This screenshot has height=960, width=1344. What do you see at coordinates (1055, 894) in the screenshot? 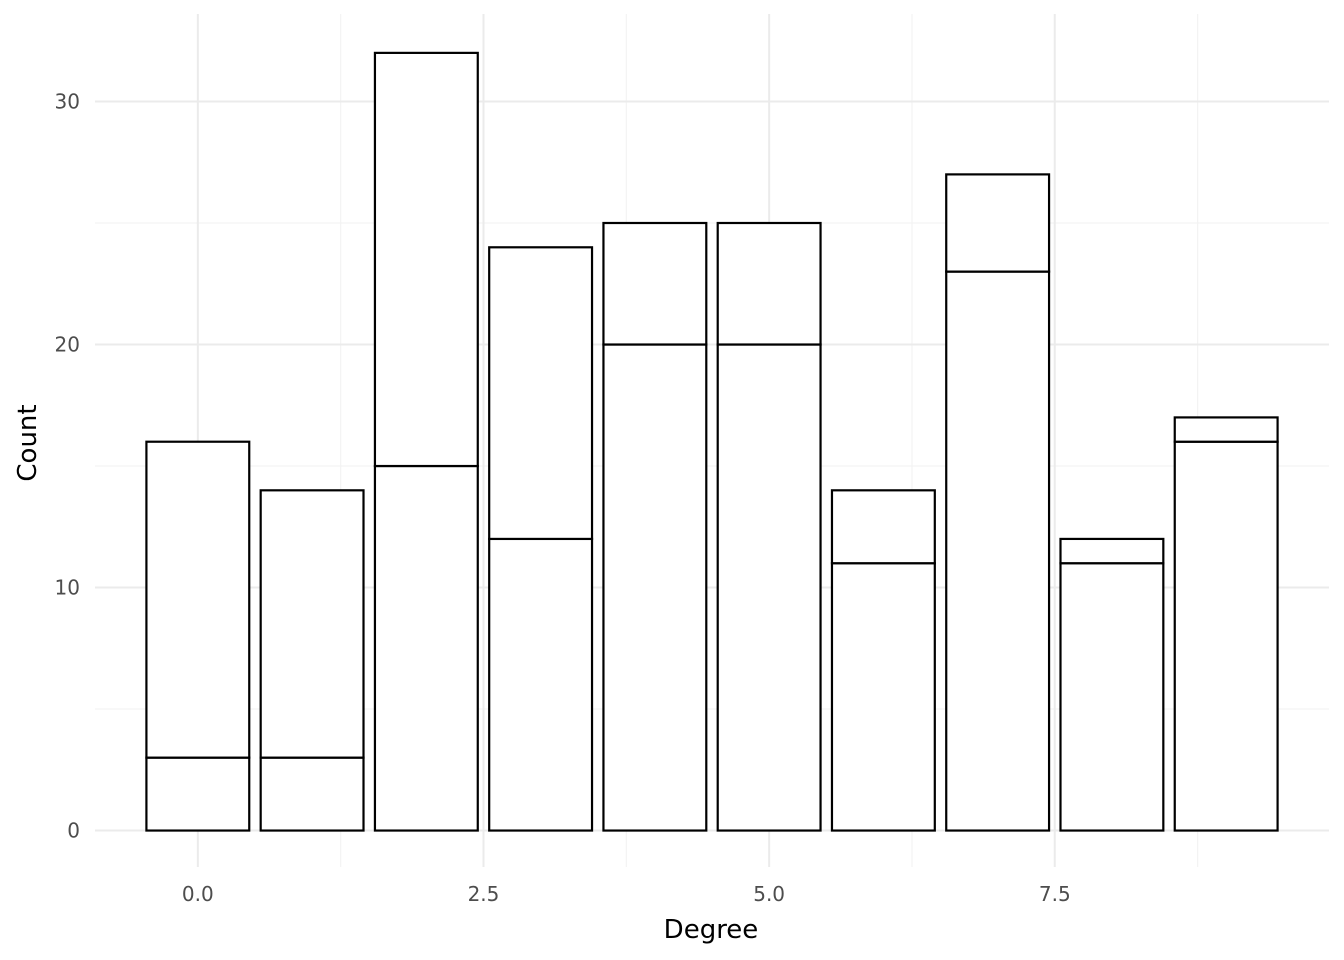
I see `x-tick-label: 7.5` at bounding box center [1055, 894].